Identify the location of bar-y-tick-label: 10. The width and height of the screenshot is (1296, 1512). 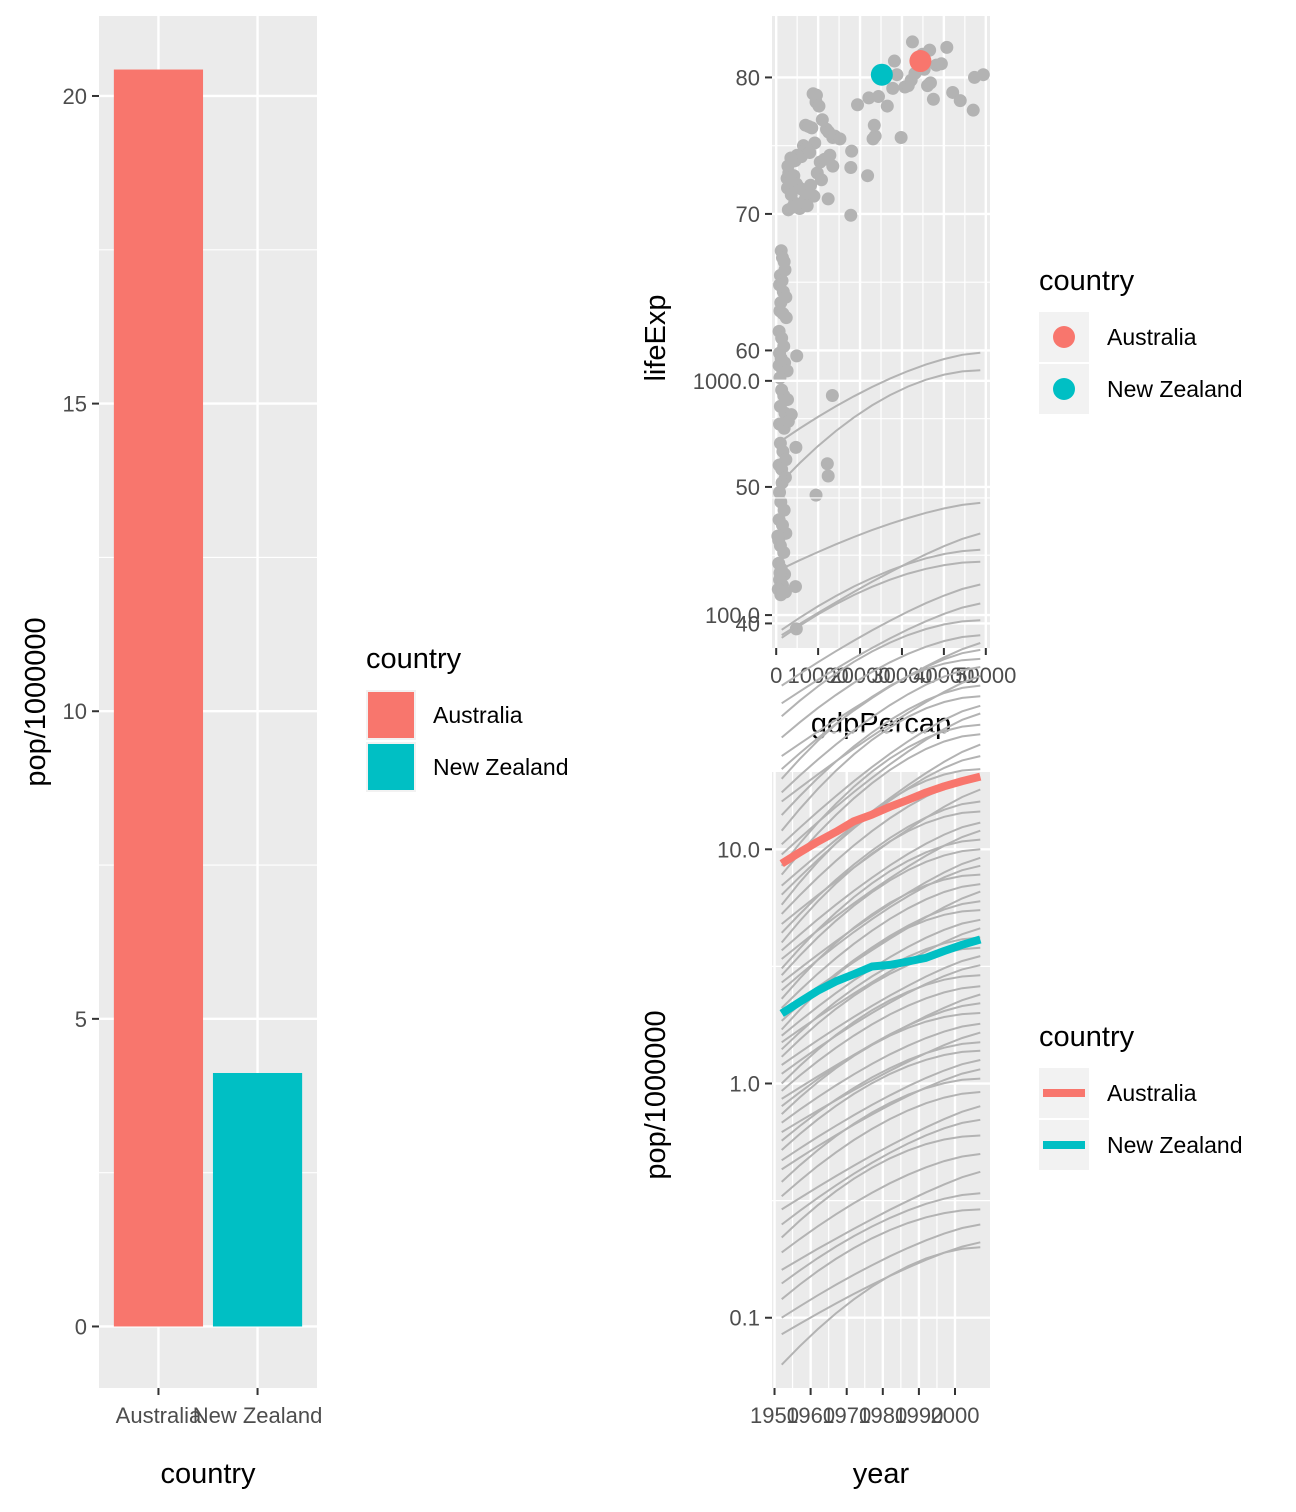
(75, 711).